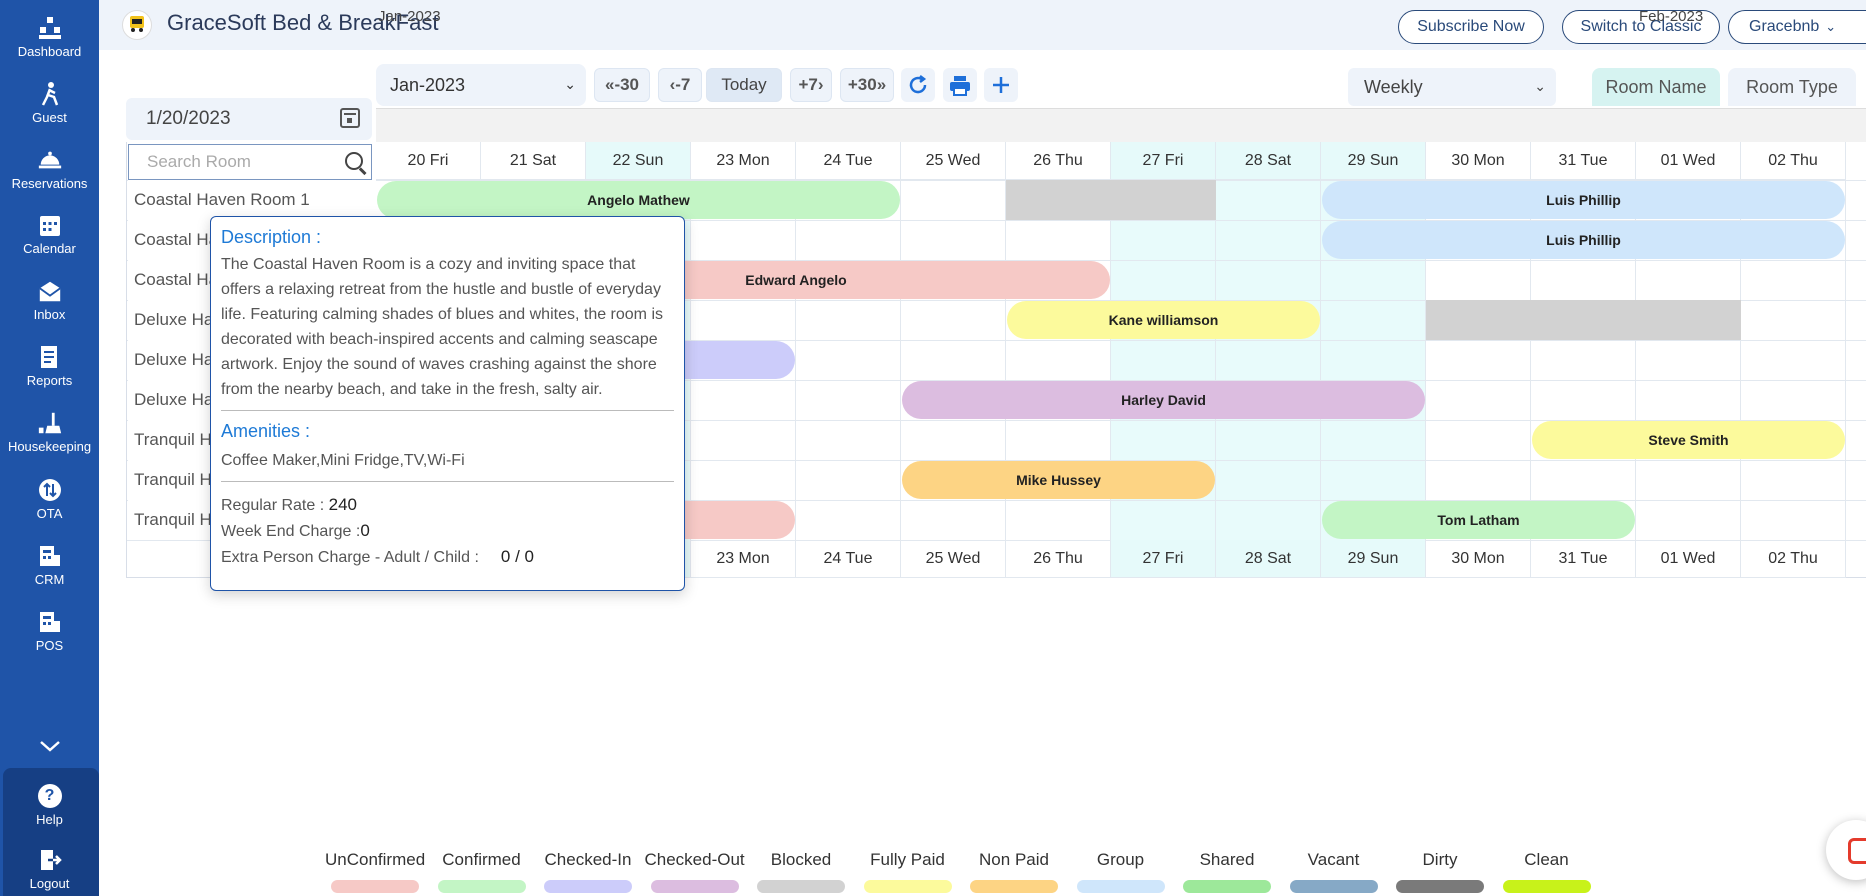  Describe the element at coordinates (1671, 16) in the screenshot. I see `month-label: Feb-2023` at that location.